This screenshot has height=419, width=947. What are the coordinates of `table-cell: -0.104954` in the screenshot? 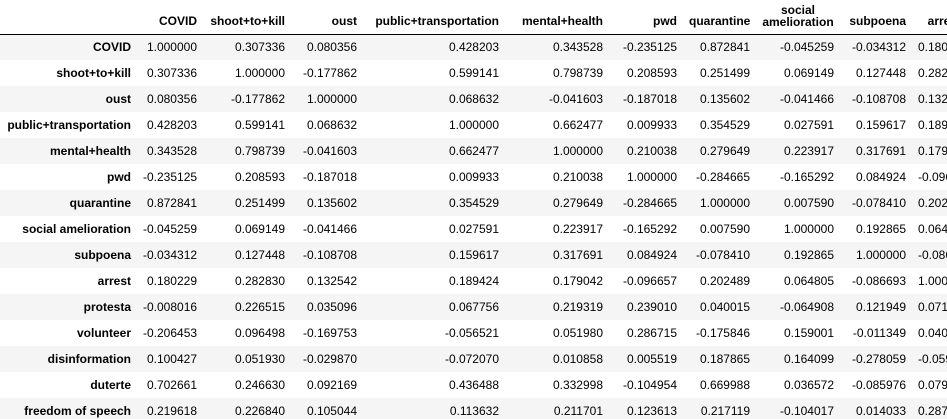 It's located at (649, 384).